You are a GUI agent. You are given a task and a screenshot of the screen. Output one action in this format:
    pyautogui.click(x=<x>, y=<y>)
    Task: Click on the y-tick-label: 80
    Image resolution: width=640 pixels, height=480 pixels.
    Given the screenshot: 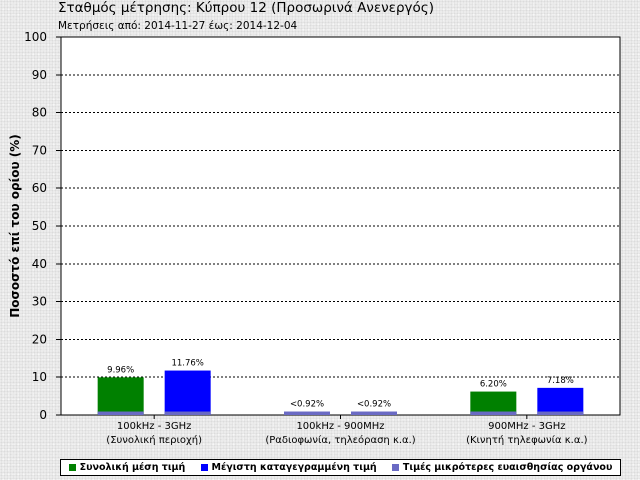 What is the action you would take?
    pyautogui.click(x=39, y=113)
    